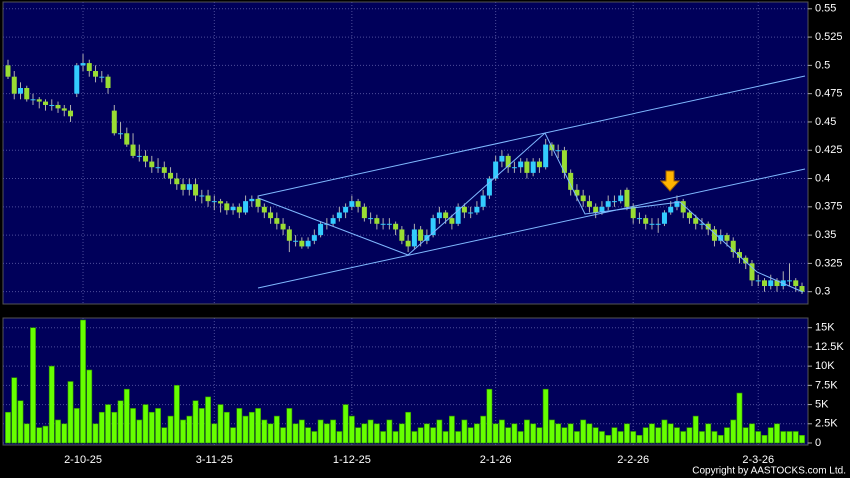 The width and height of the screenshot is (850, 478). Describe the element at coordinates (829, 150) in the screenshot. I see `y-tick-label: 0.425` at that location.